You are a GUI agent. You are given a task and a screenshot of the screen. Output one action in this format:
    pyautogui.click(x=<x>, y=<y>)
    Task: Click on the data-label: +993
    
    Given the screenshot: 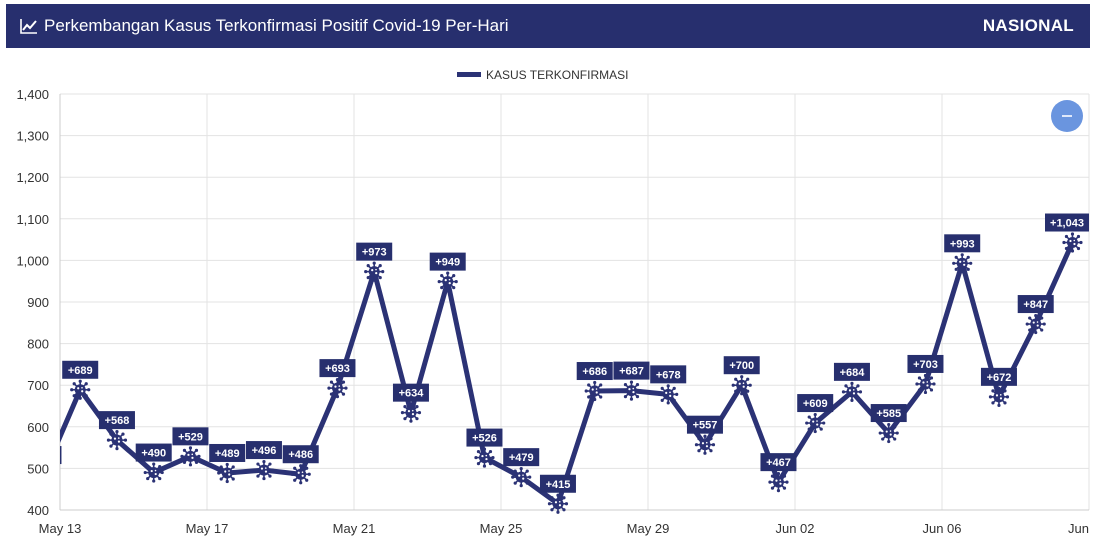 What is the action you would take?
    pyautogui.click(x=962, y=244)
    